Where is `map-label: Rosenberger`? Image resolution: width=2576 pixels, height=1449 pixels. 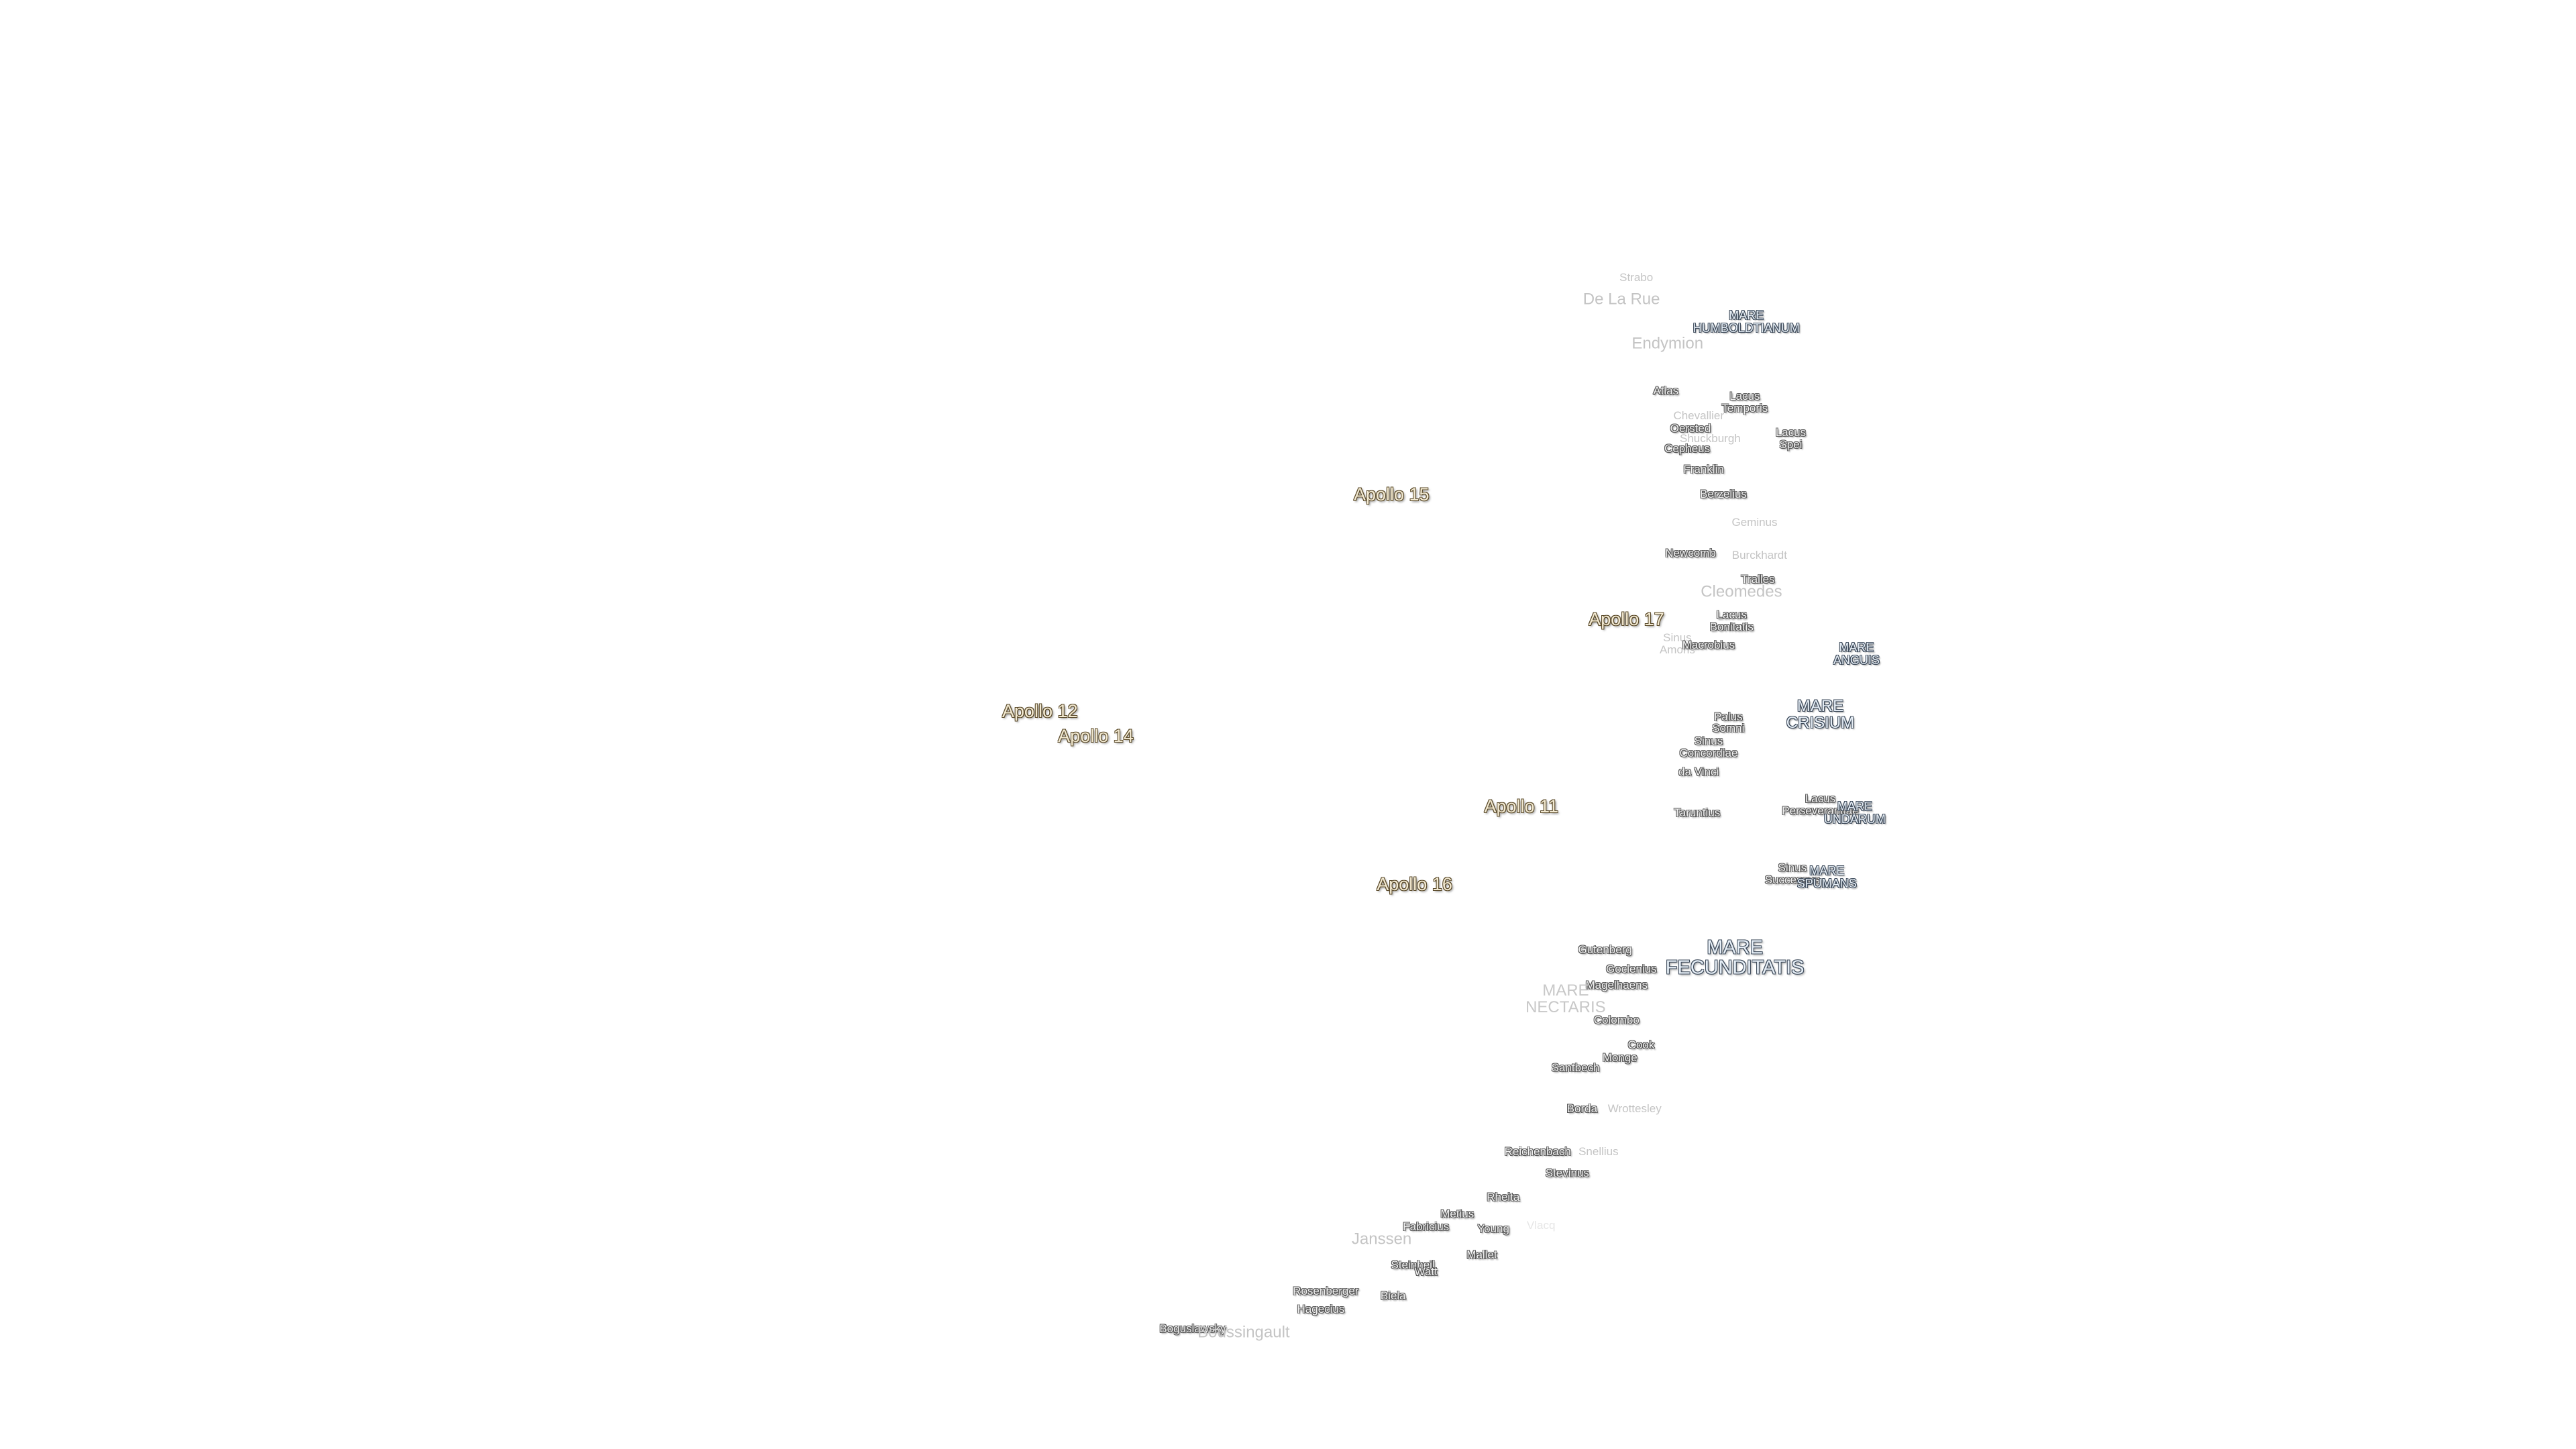 map-label: Rosenberger is located at coordinates (1326, 1290).